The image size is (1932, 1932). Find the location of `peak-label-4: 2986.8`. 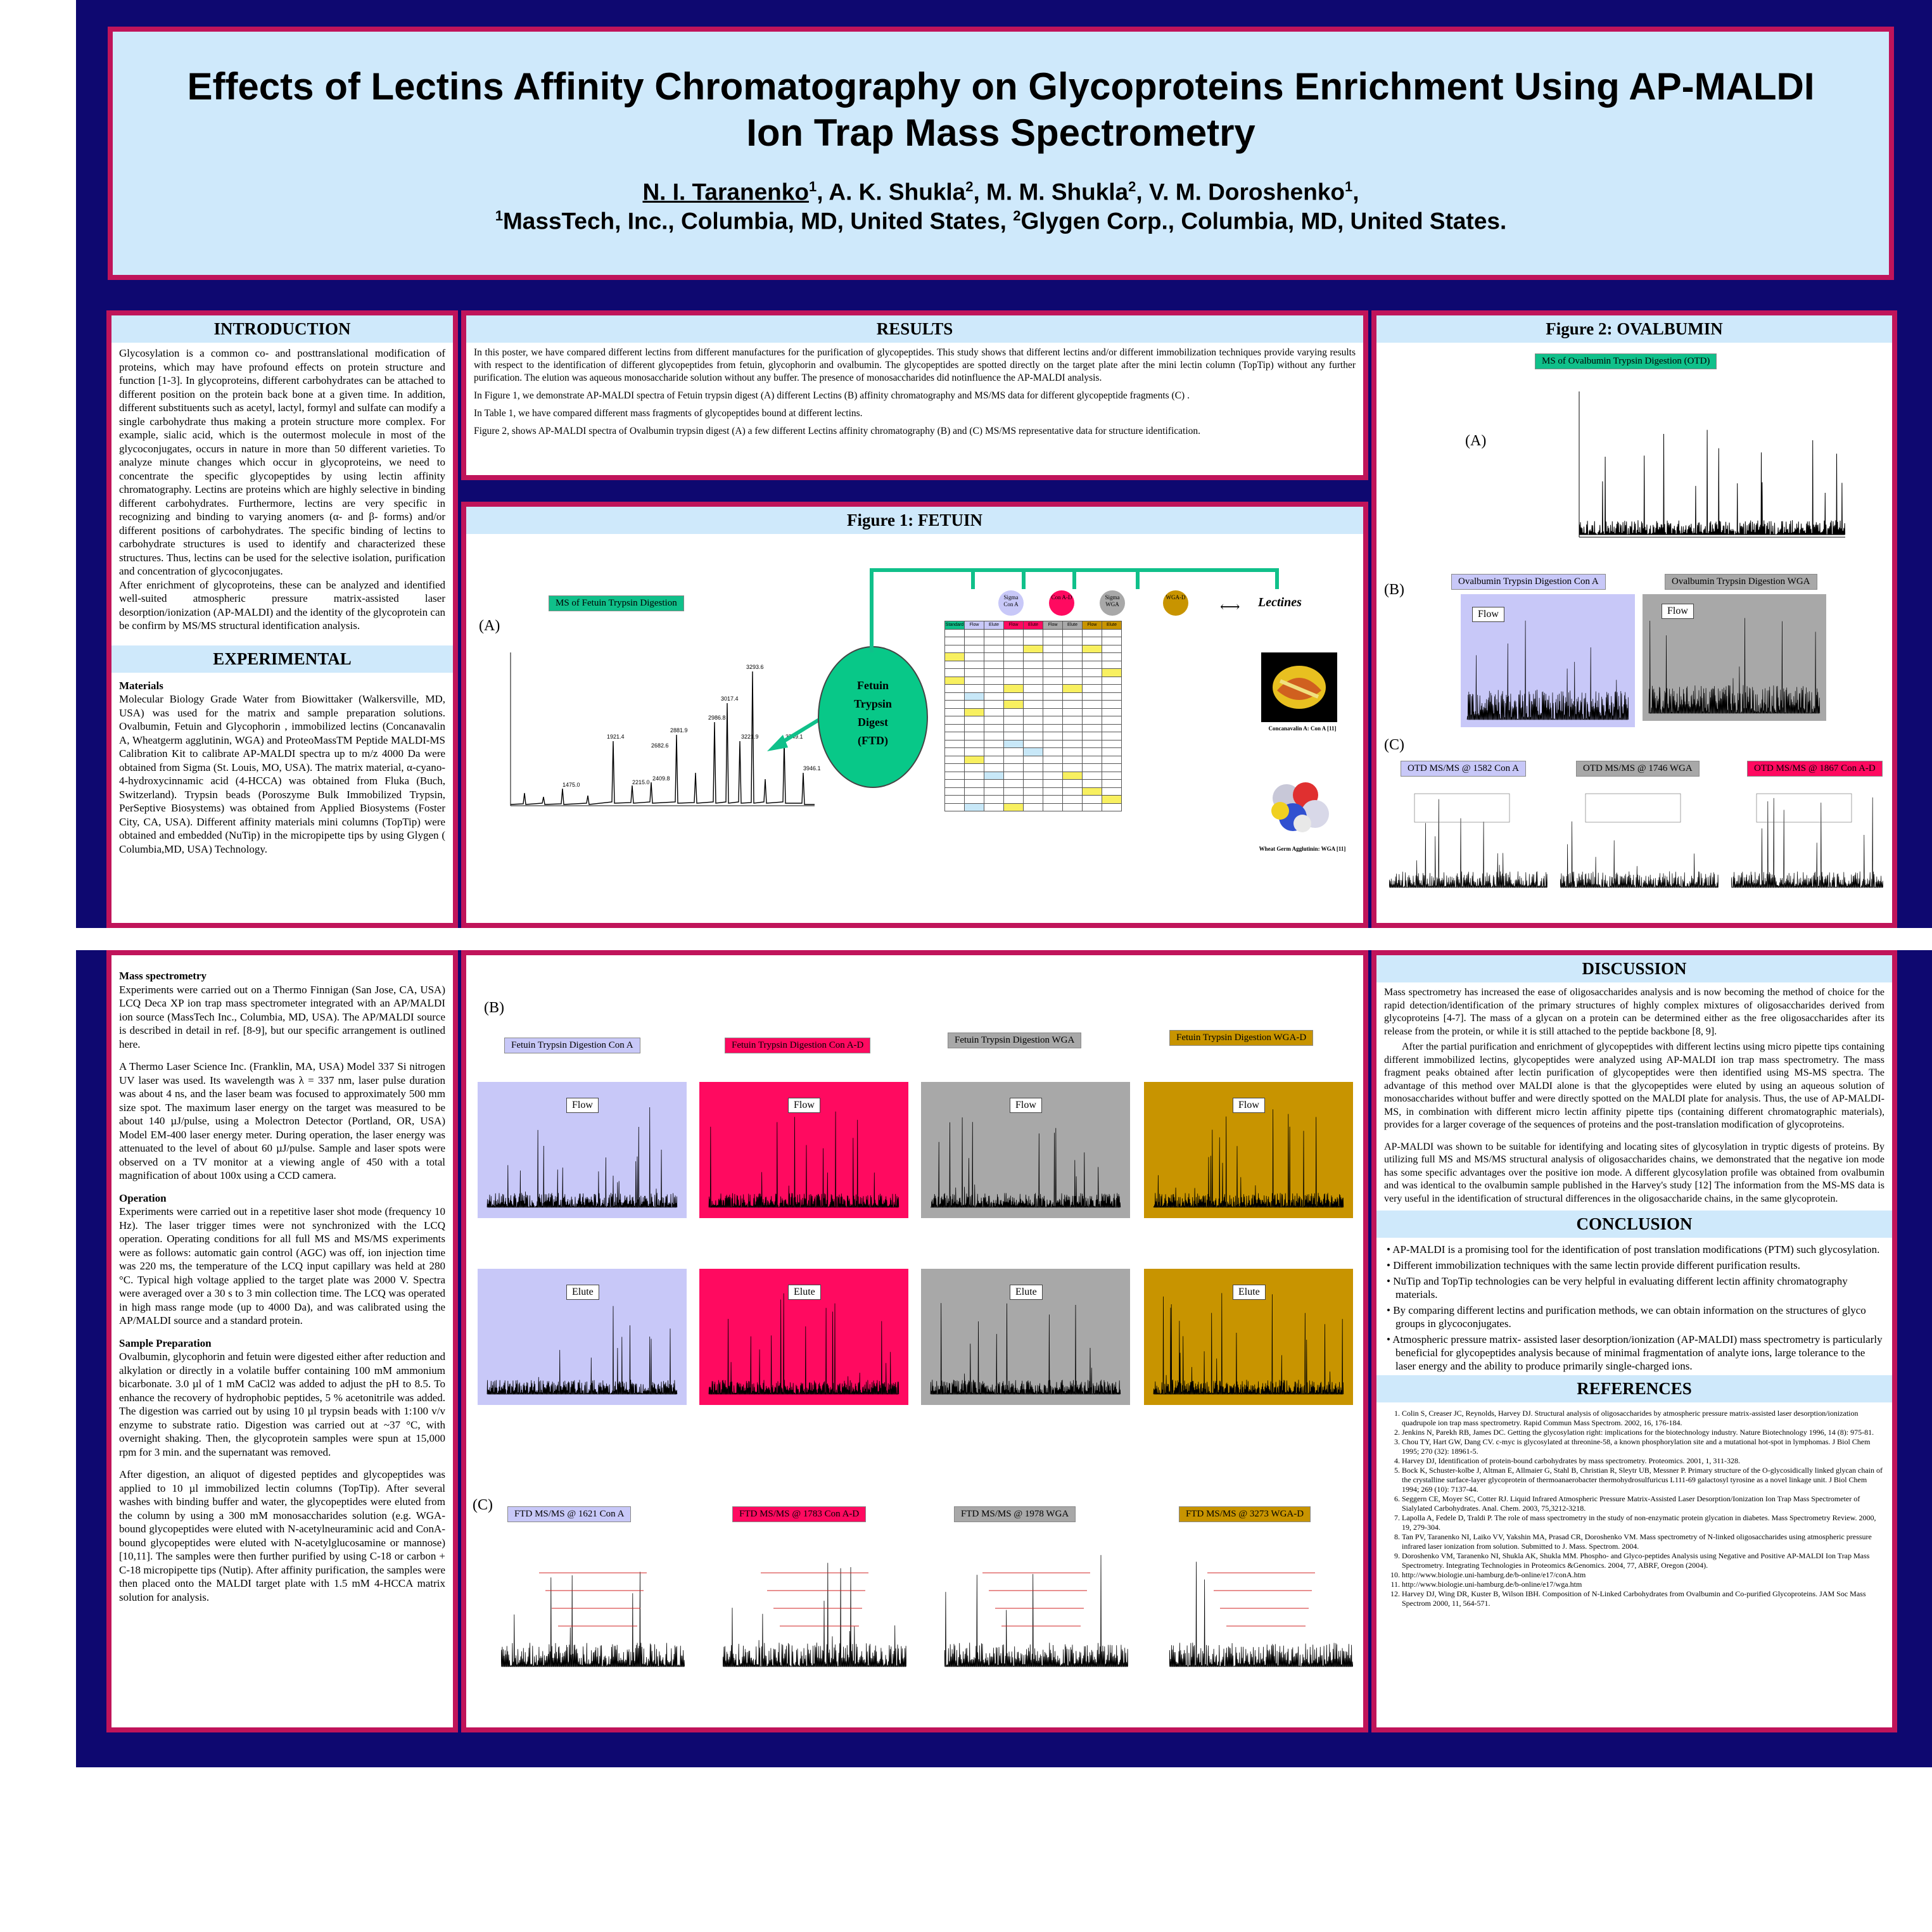

peak-label-4: 2986.8 is located at coordinates (717, 718).